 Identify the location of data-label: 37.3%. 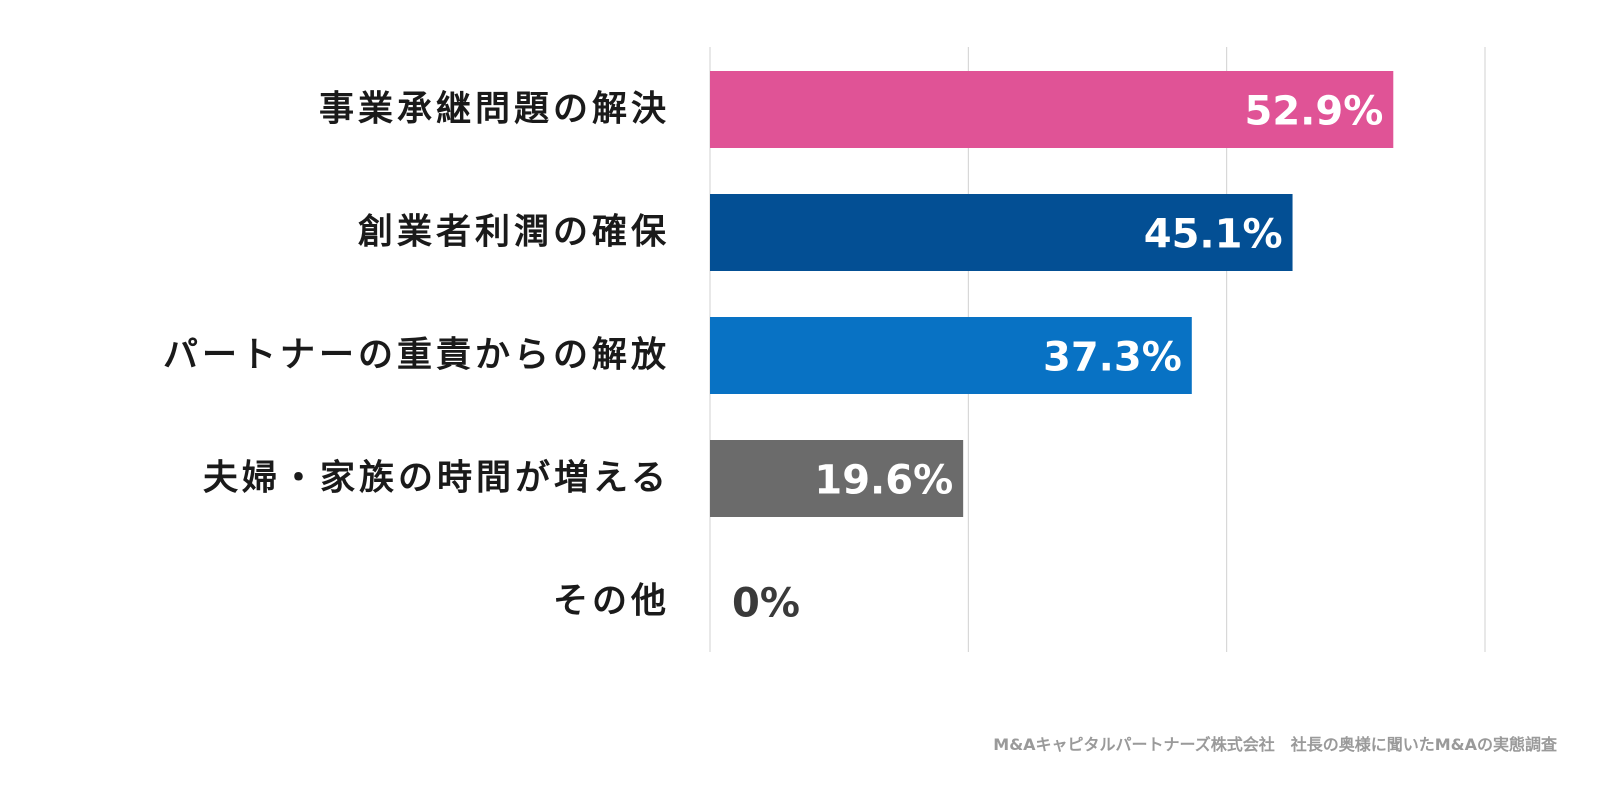
(1112, 358).